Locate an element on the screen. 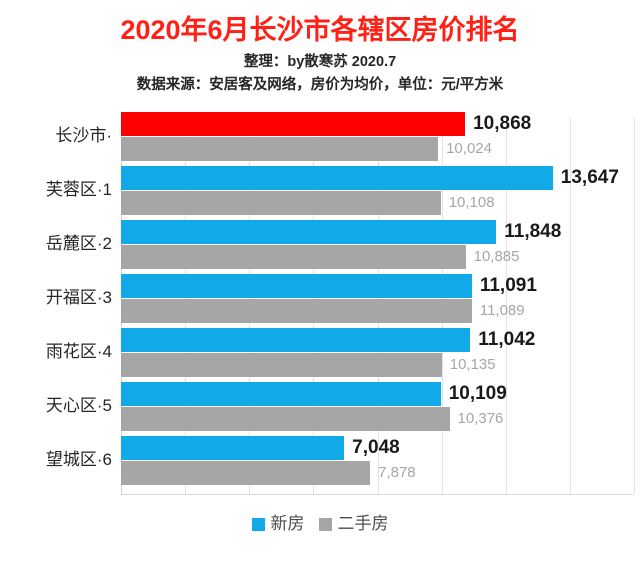  category-label: 岳麓区·2 is located at coordinates (78, 243).